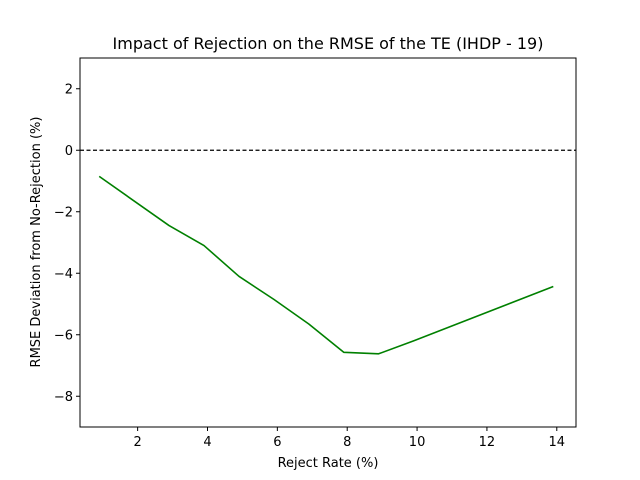  Describe the element at coordinates (36, 242) in the screenshot. I see `y-axis-label: RMSE Deviation from No-Rejection (%)` at that location.